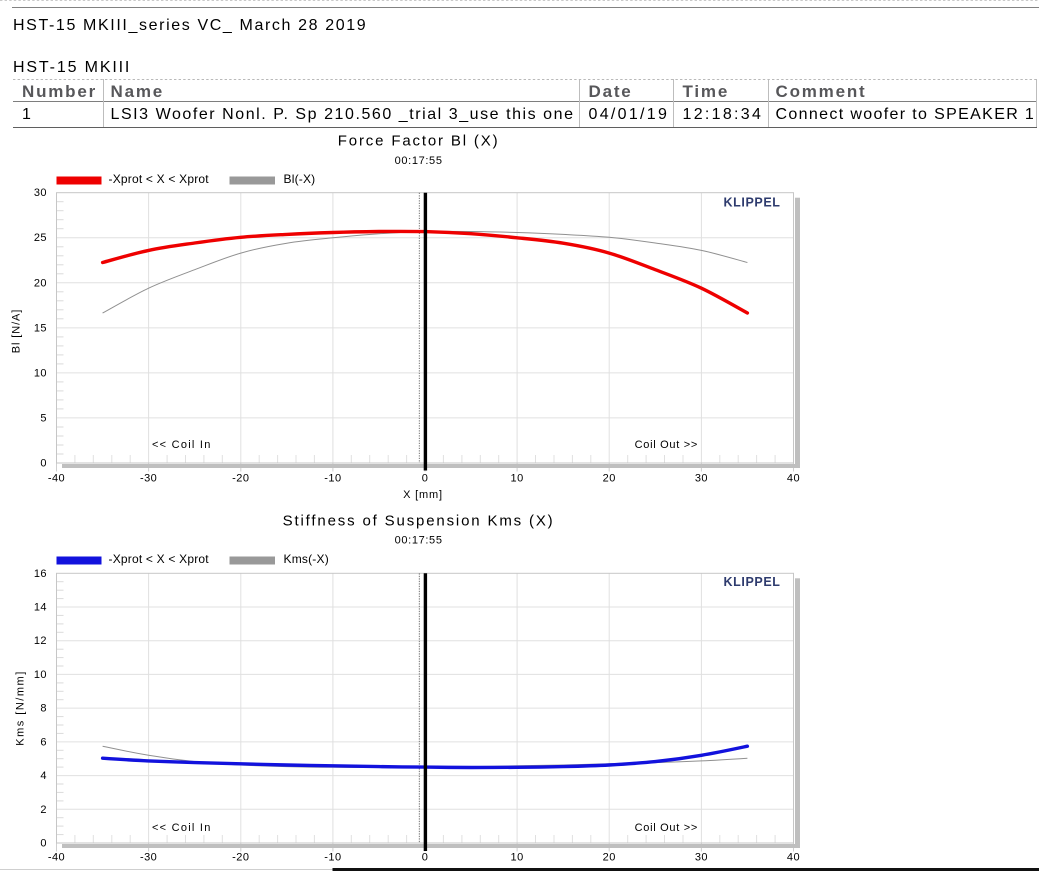 The width and height of the screenshot is (1039, 871). Describe the element at coordinates (40, 641) in the screenshot. I see `svg-text: 12` at that location.